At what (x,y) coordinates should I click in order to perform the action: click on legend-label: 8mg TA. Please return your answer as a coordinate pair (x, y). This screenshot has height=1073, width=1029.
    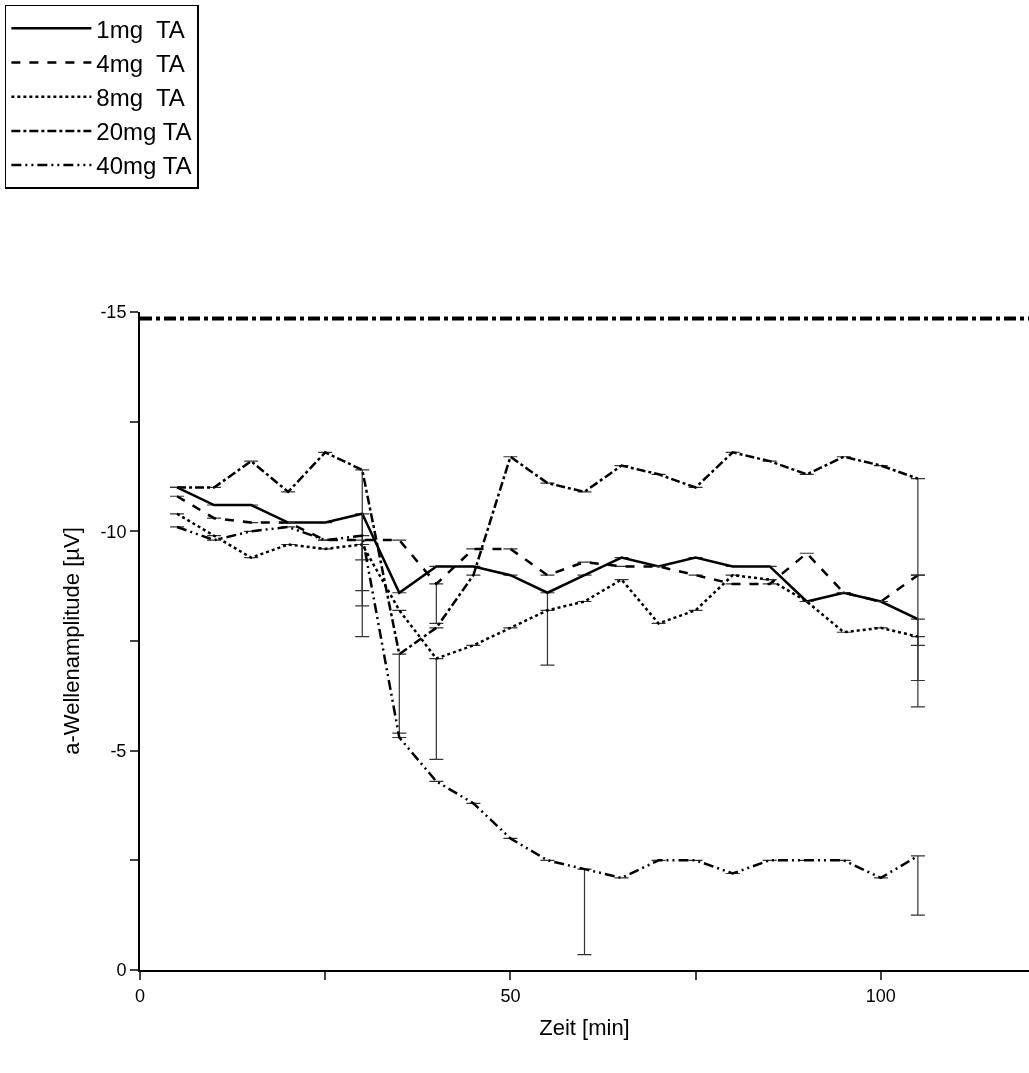
    Looking at the image, I should click on (140, 98).